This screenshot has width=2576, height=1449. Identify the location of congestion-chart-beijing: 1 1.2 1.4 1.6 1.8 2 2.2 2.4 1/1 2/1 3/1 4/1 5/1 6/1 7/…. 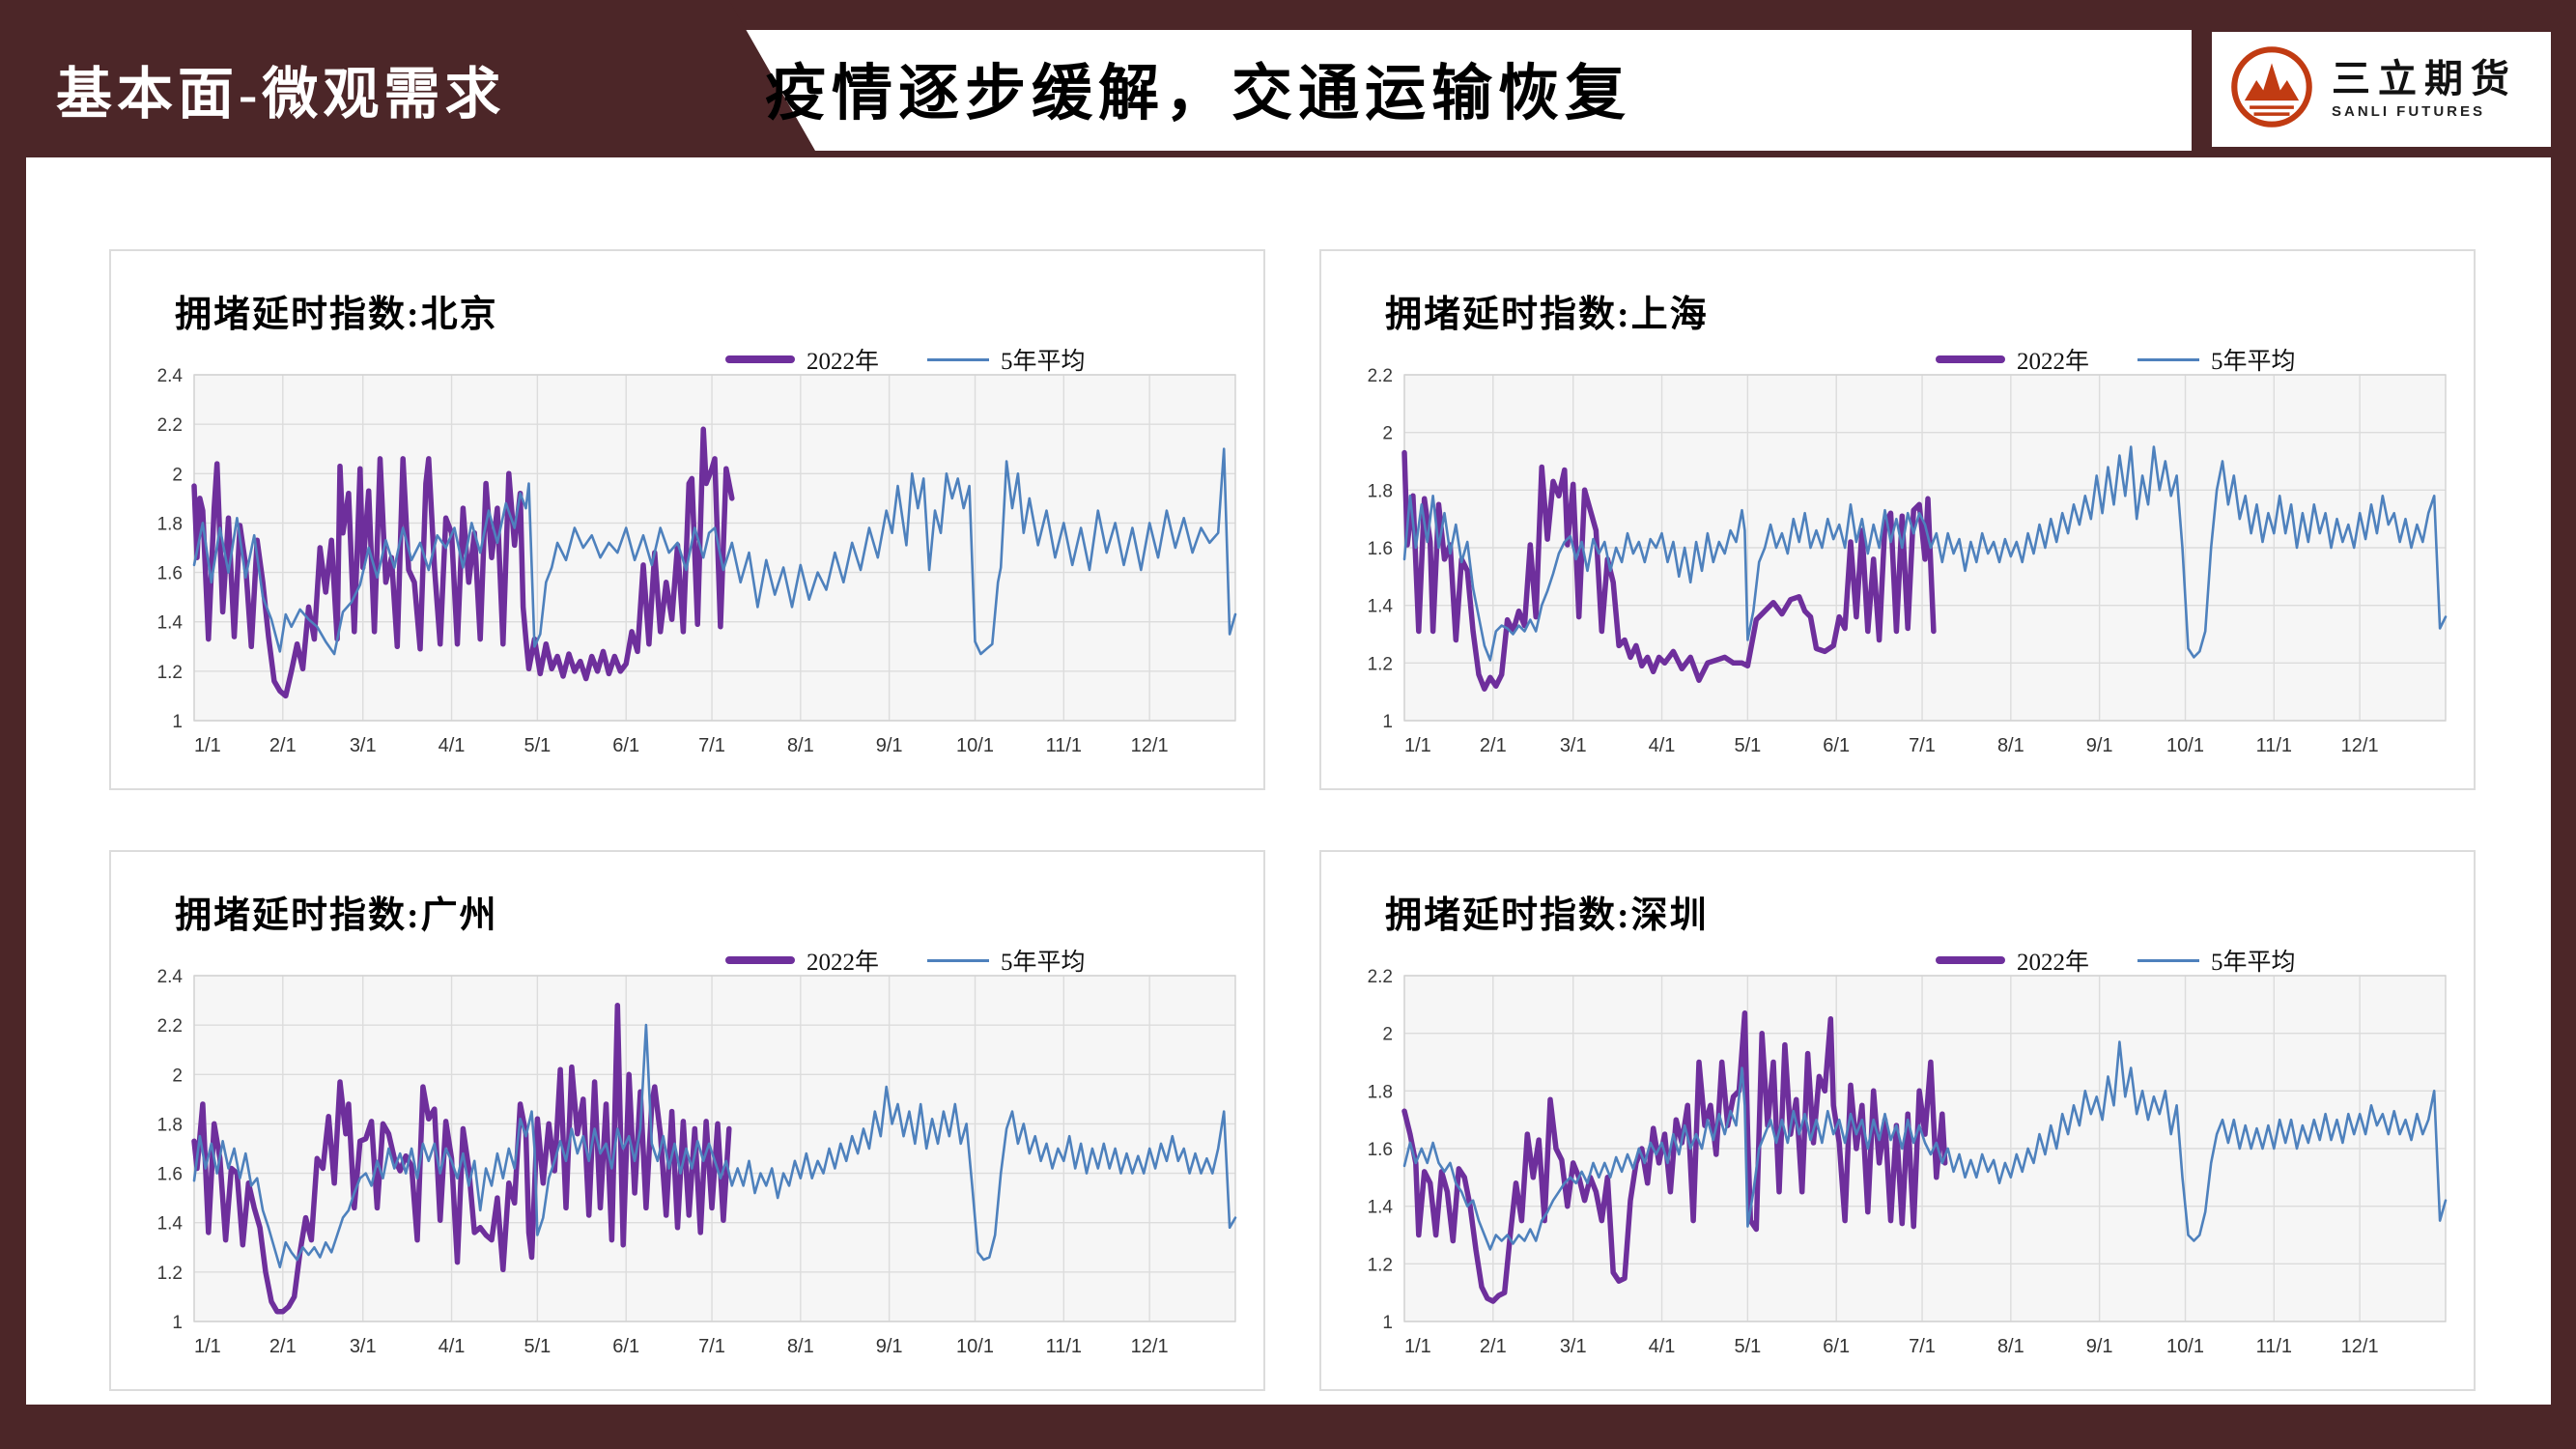
(697, 561).